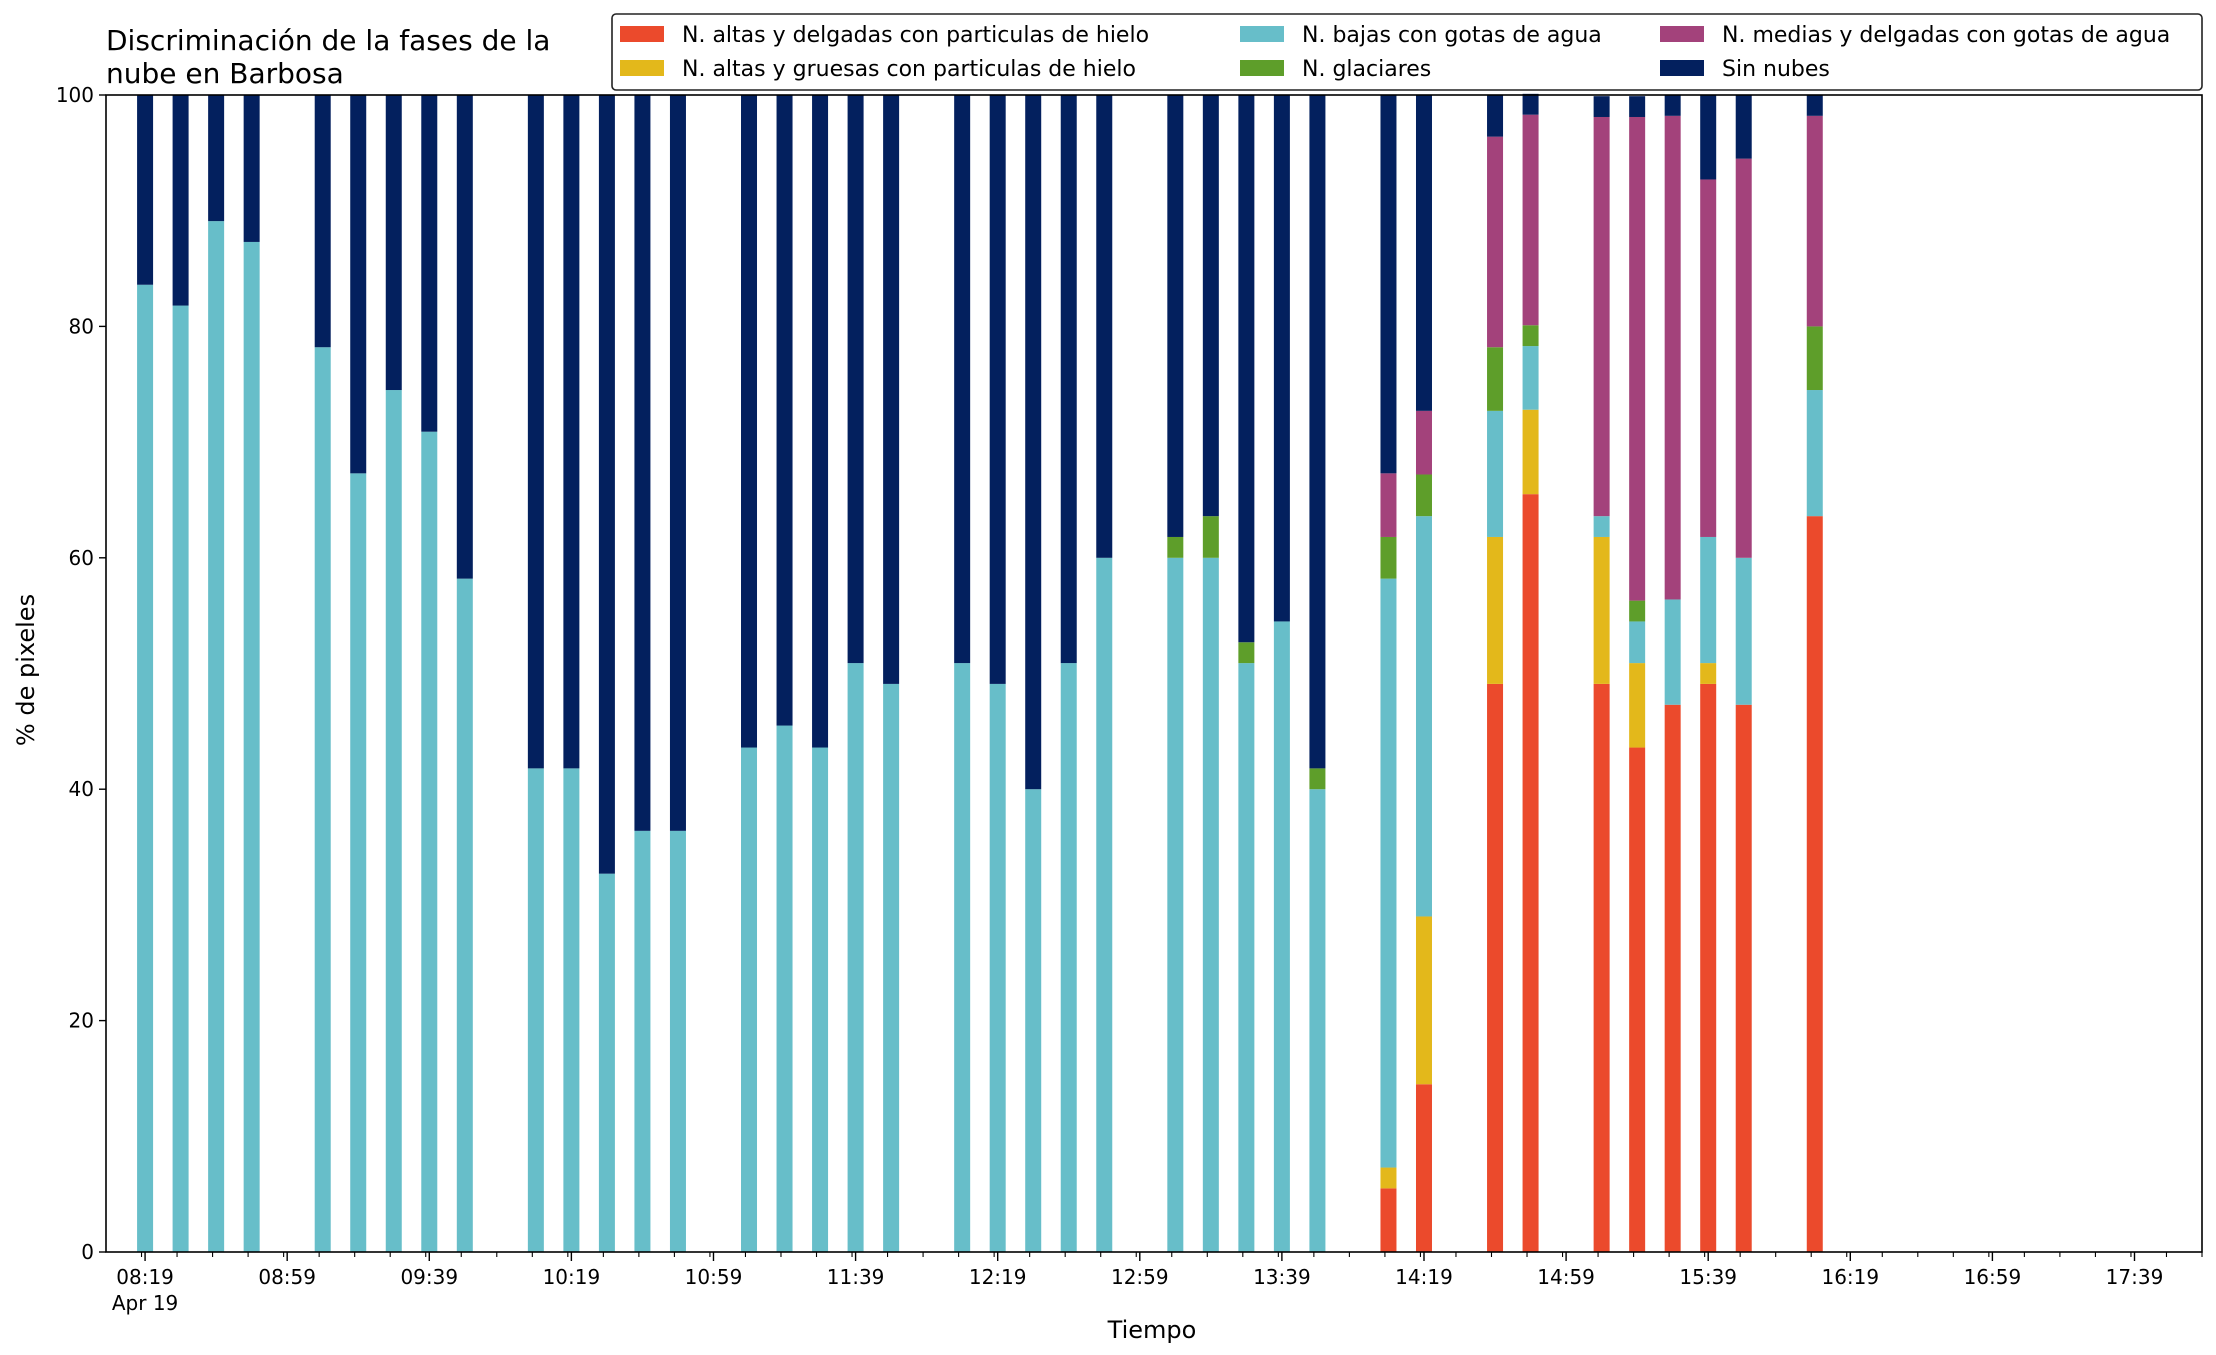  Describe the element at coordinates (81, 789) in the screenshot. I see `y-tick-label-2: 40` at that location.